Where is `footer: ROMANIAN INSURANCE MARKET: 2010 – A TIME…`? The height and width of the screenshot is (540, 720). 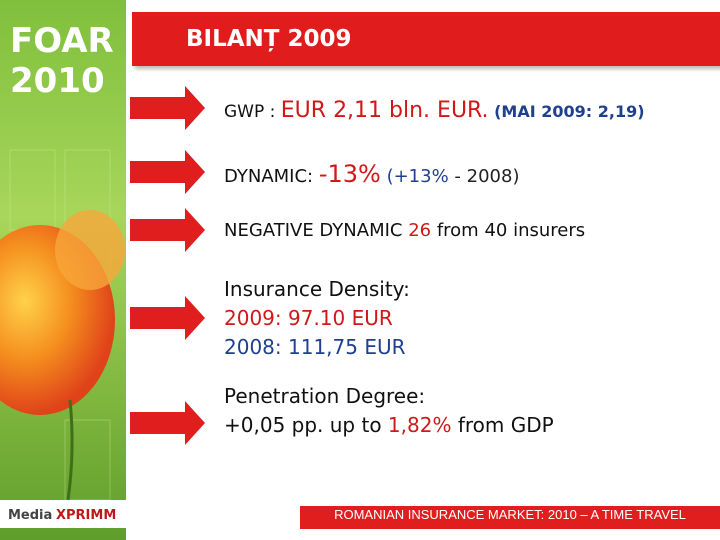
footer: ROMANIAN INSURANCE MARKET: 2010 – A TIME… is located at coordinates (510, 514).